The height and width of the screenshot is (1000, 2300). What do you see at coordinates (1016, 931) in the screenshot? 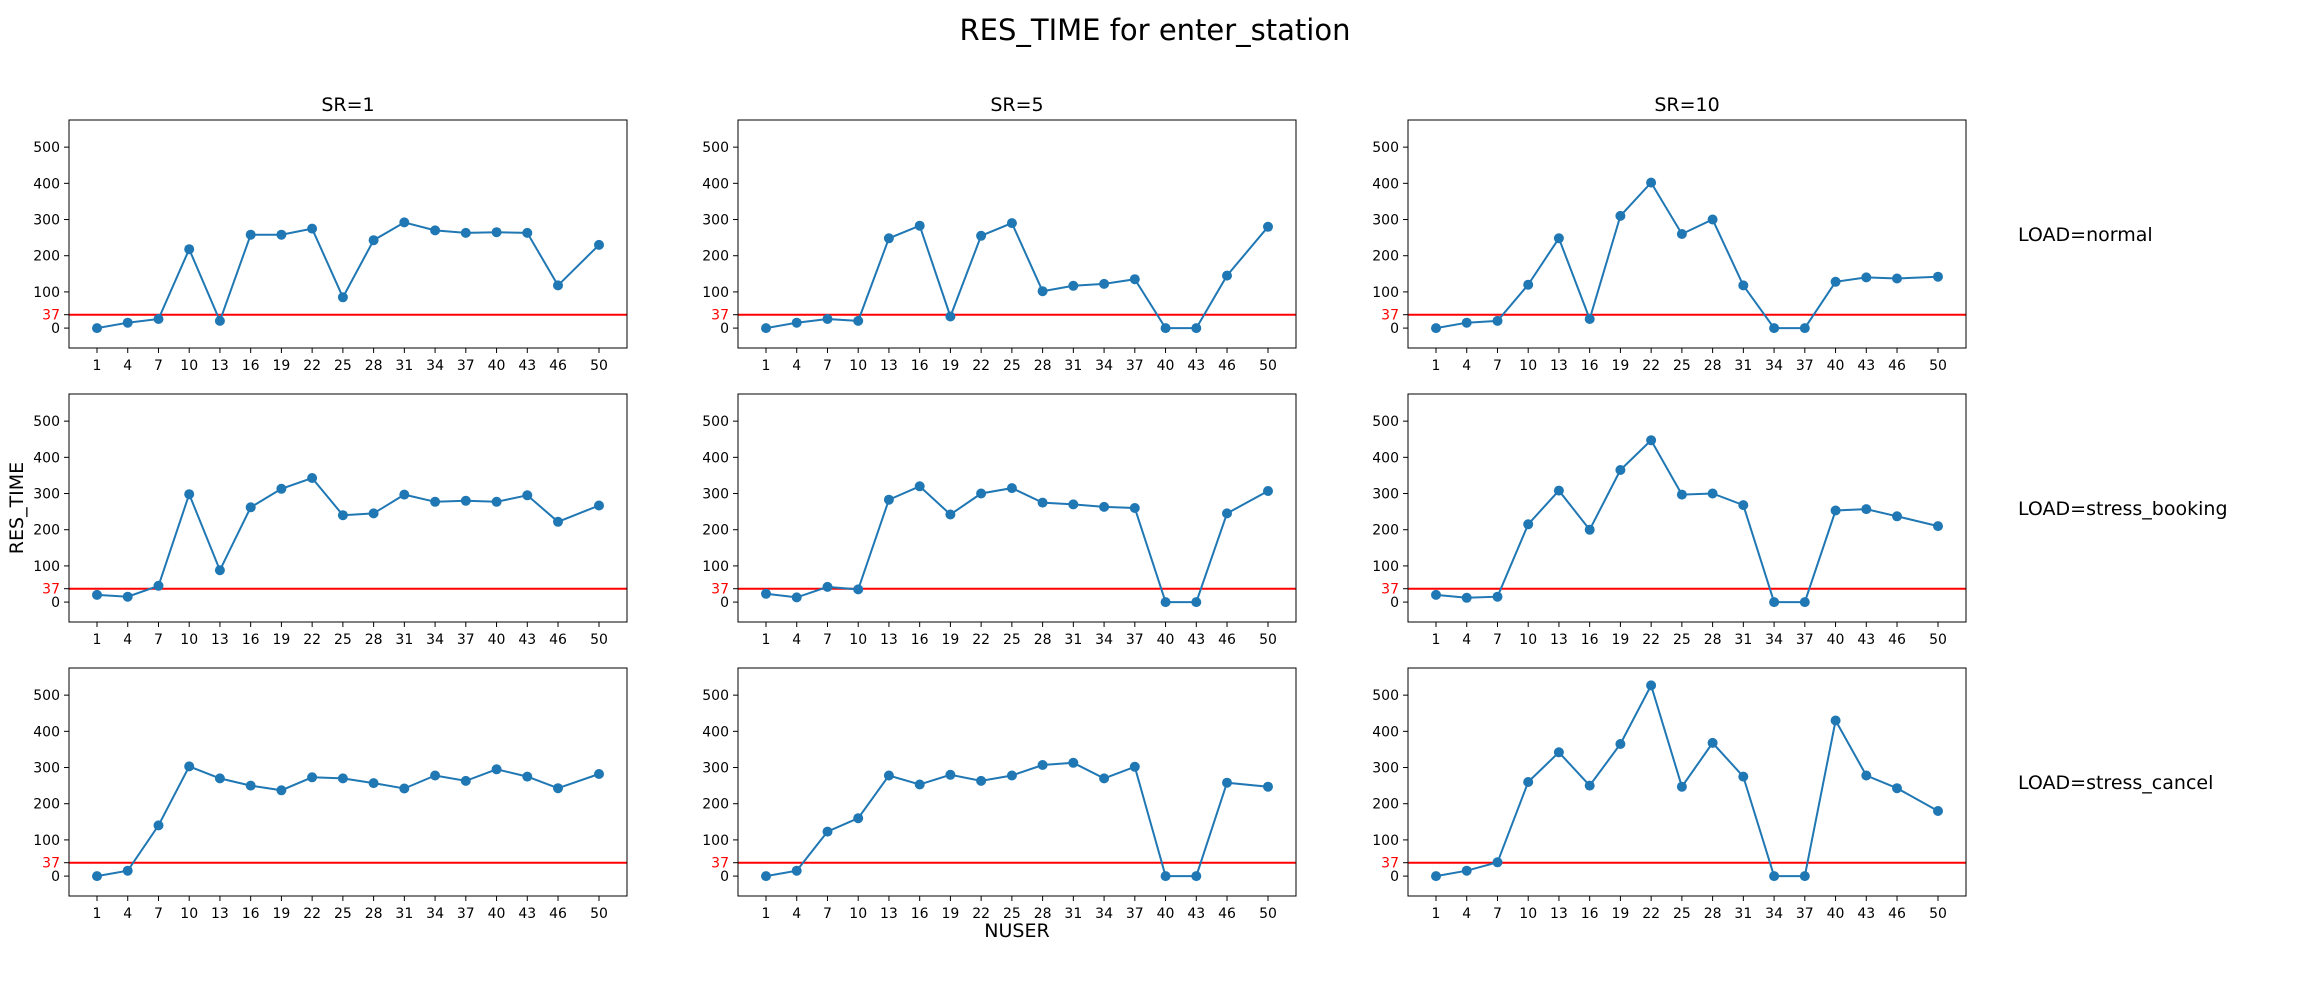
I see `x-axis-label: NUSER` at bounding box center [1016, 931].